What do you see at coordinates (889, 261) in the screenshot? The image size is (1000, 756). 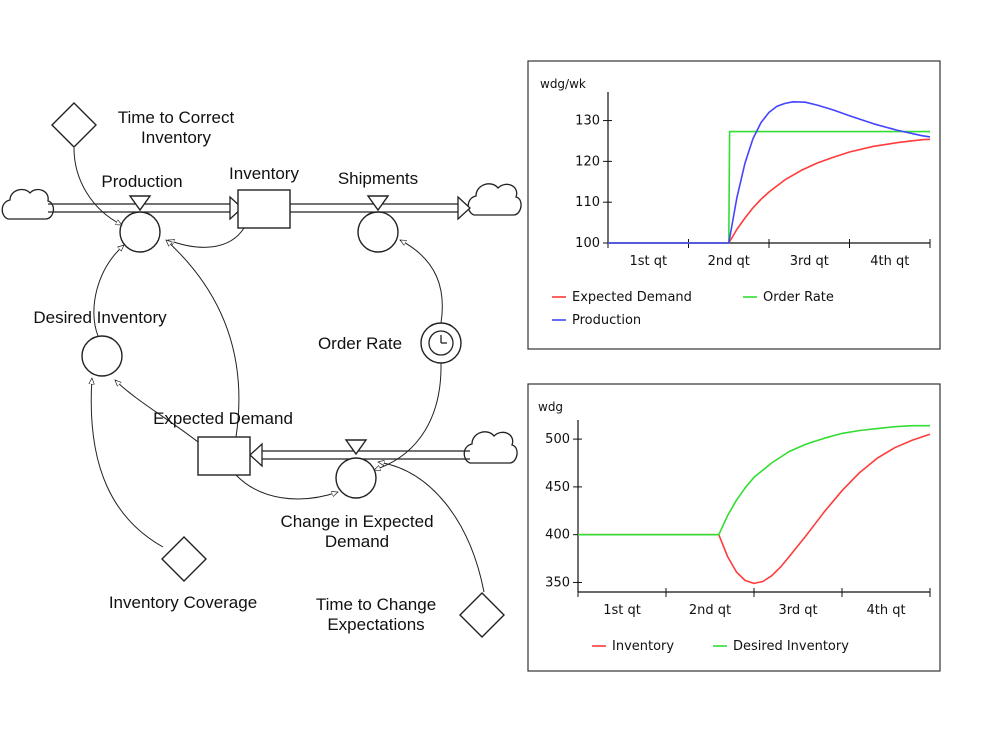 I see `flow-rates-chart-x-tick-label: 4th qt` at bounding box center [889, 261].